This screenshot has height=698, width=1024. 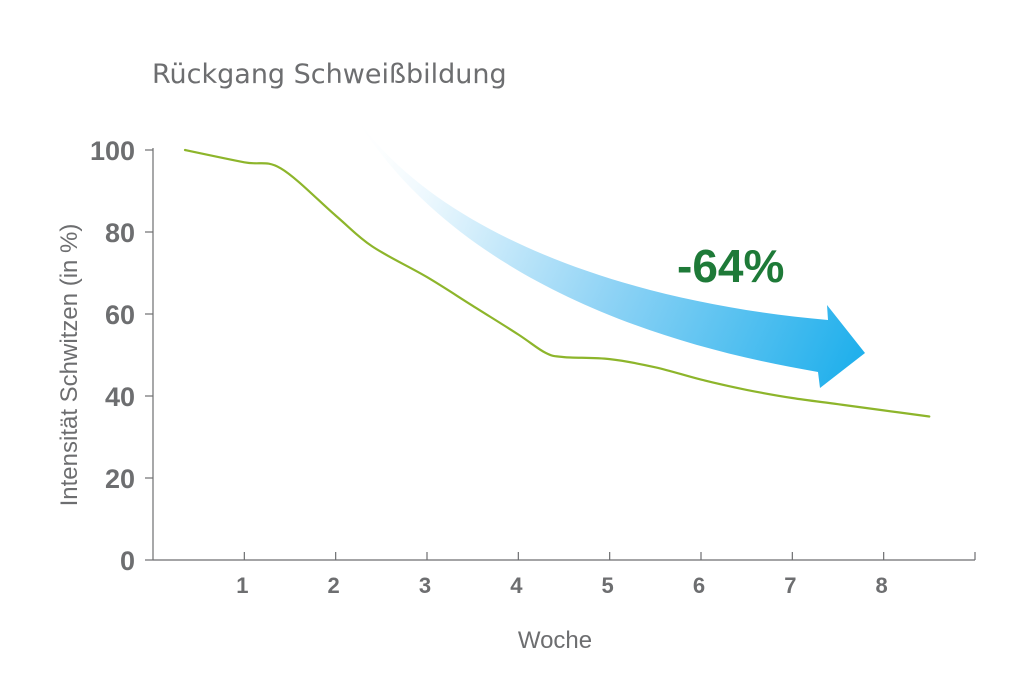 I want to click on x-axis: 1 2 3 4 5 6 7 8, so click(x=564, y=575).